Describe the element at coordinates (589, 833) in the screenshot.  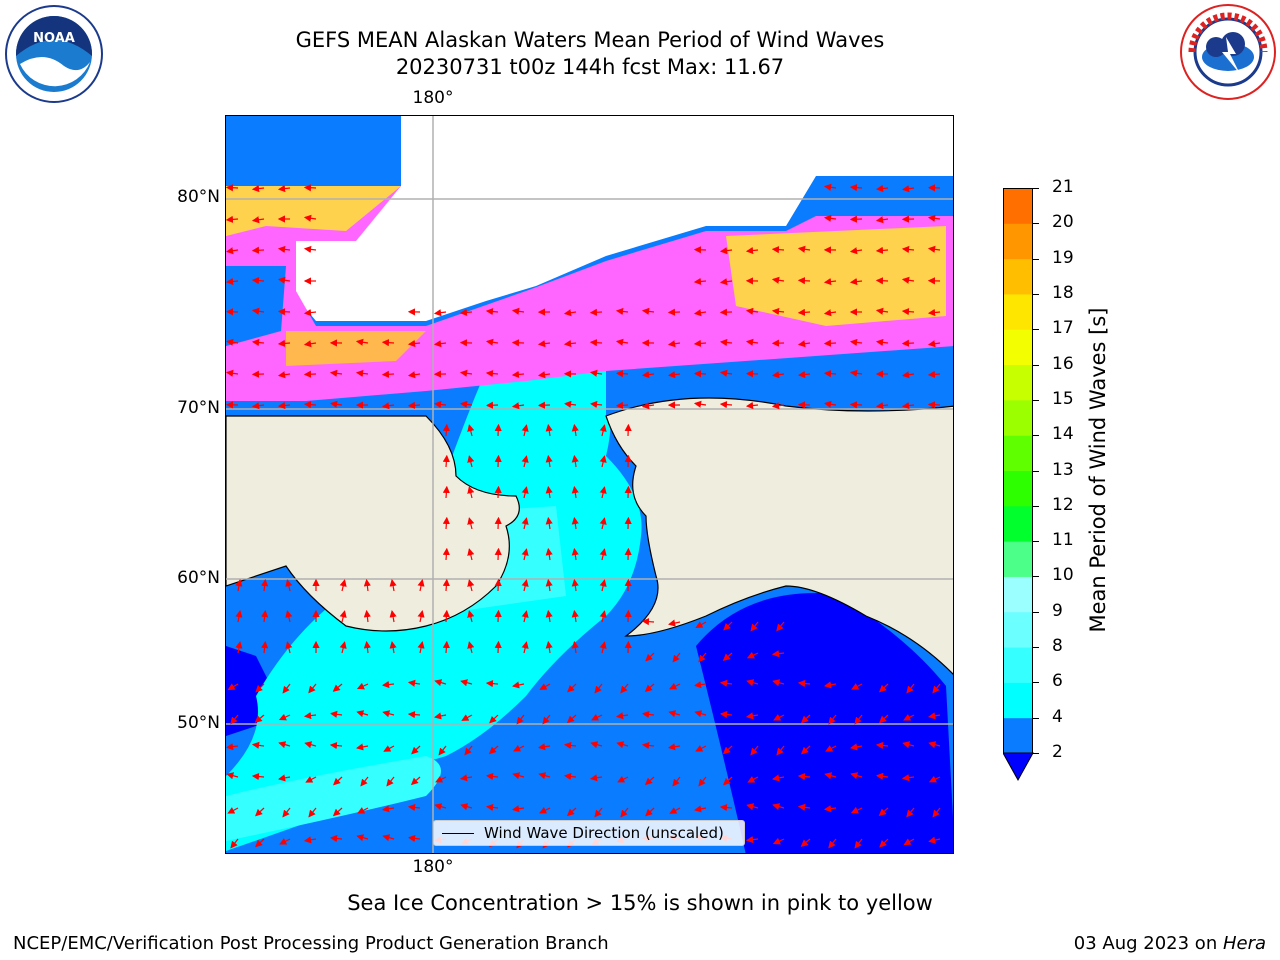
I see `map-legend: Wind Wave Direction (unscaled)` at that location.